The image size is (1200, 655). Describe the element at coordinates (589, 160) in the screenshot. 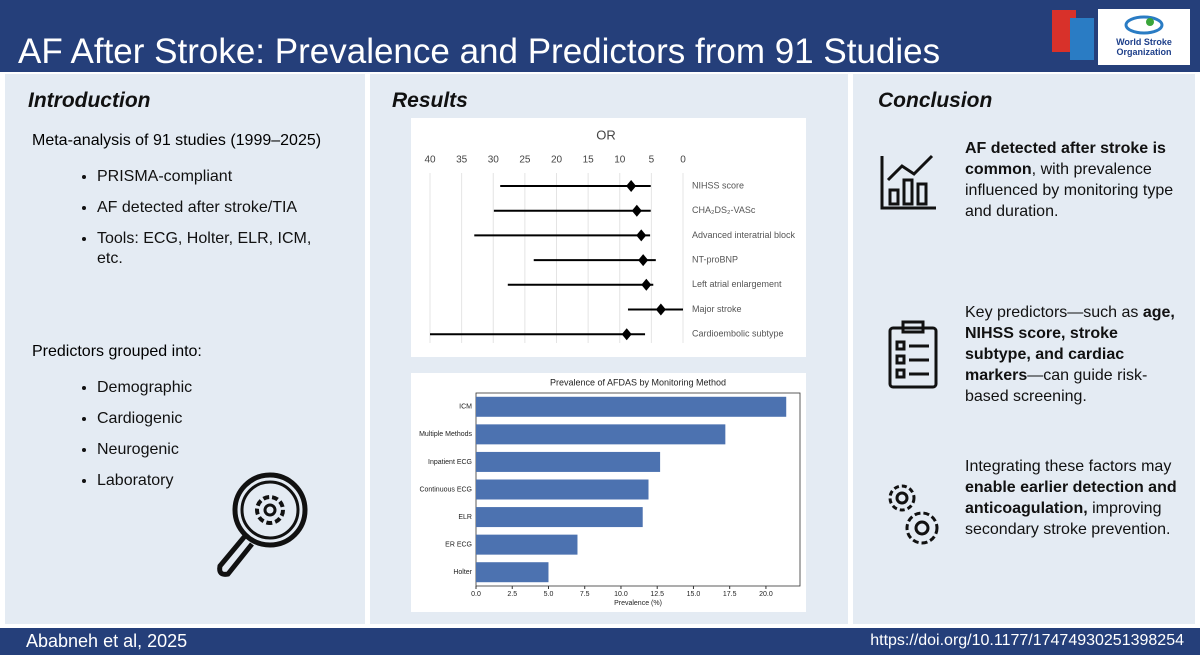

I see `x-tick-label: 15` at that location.